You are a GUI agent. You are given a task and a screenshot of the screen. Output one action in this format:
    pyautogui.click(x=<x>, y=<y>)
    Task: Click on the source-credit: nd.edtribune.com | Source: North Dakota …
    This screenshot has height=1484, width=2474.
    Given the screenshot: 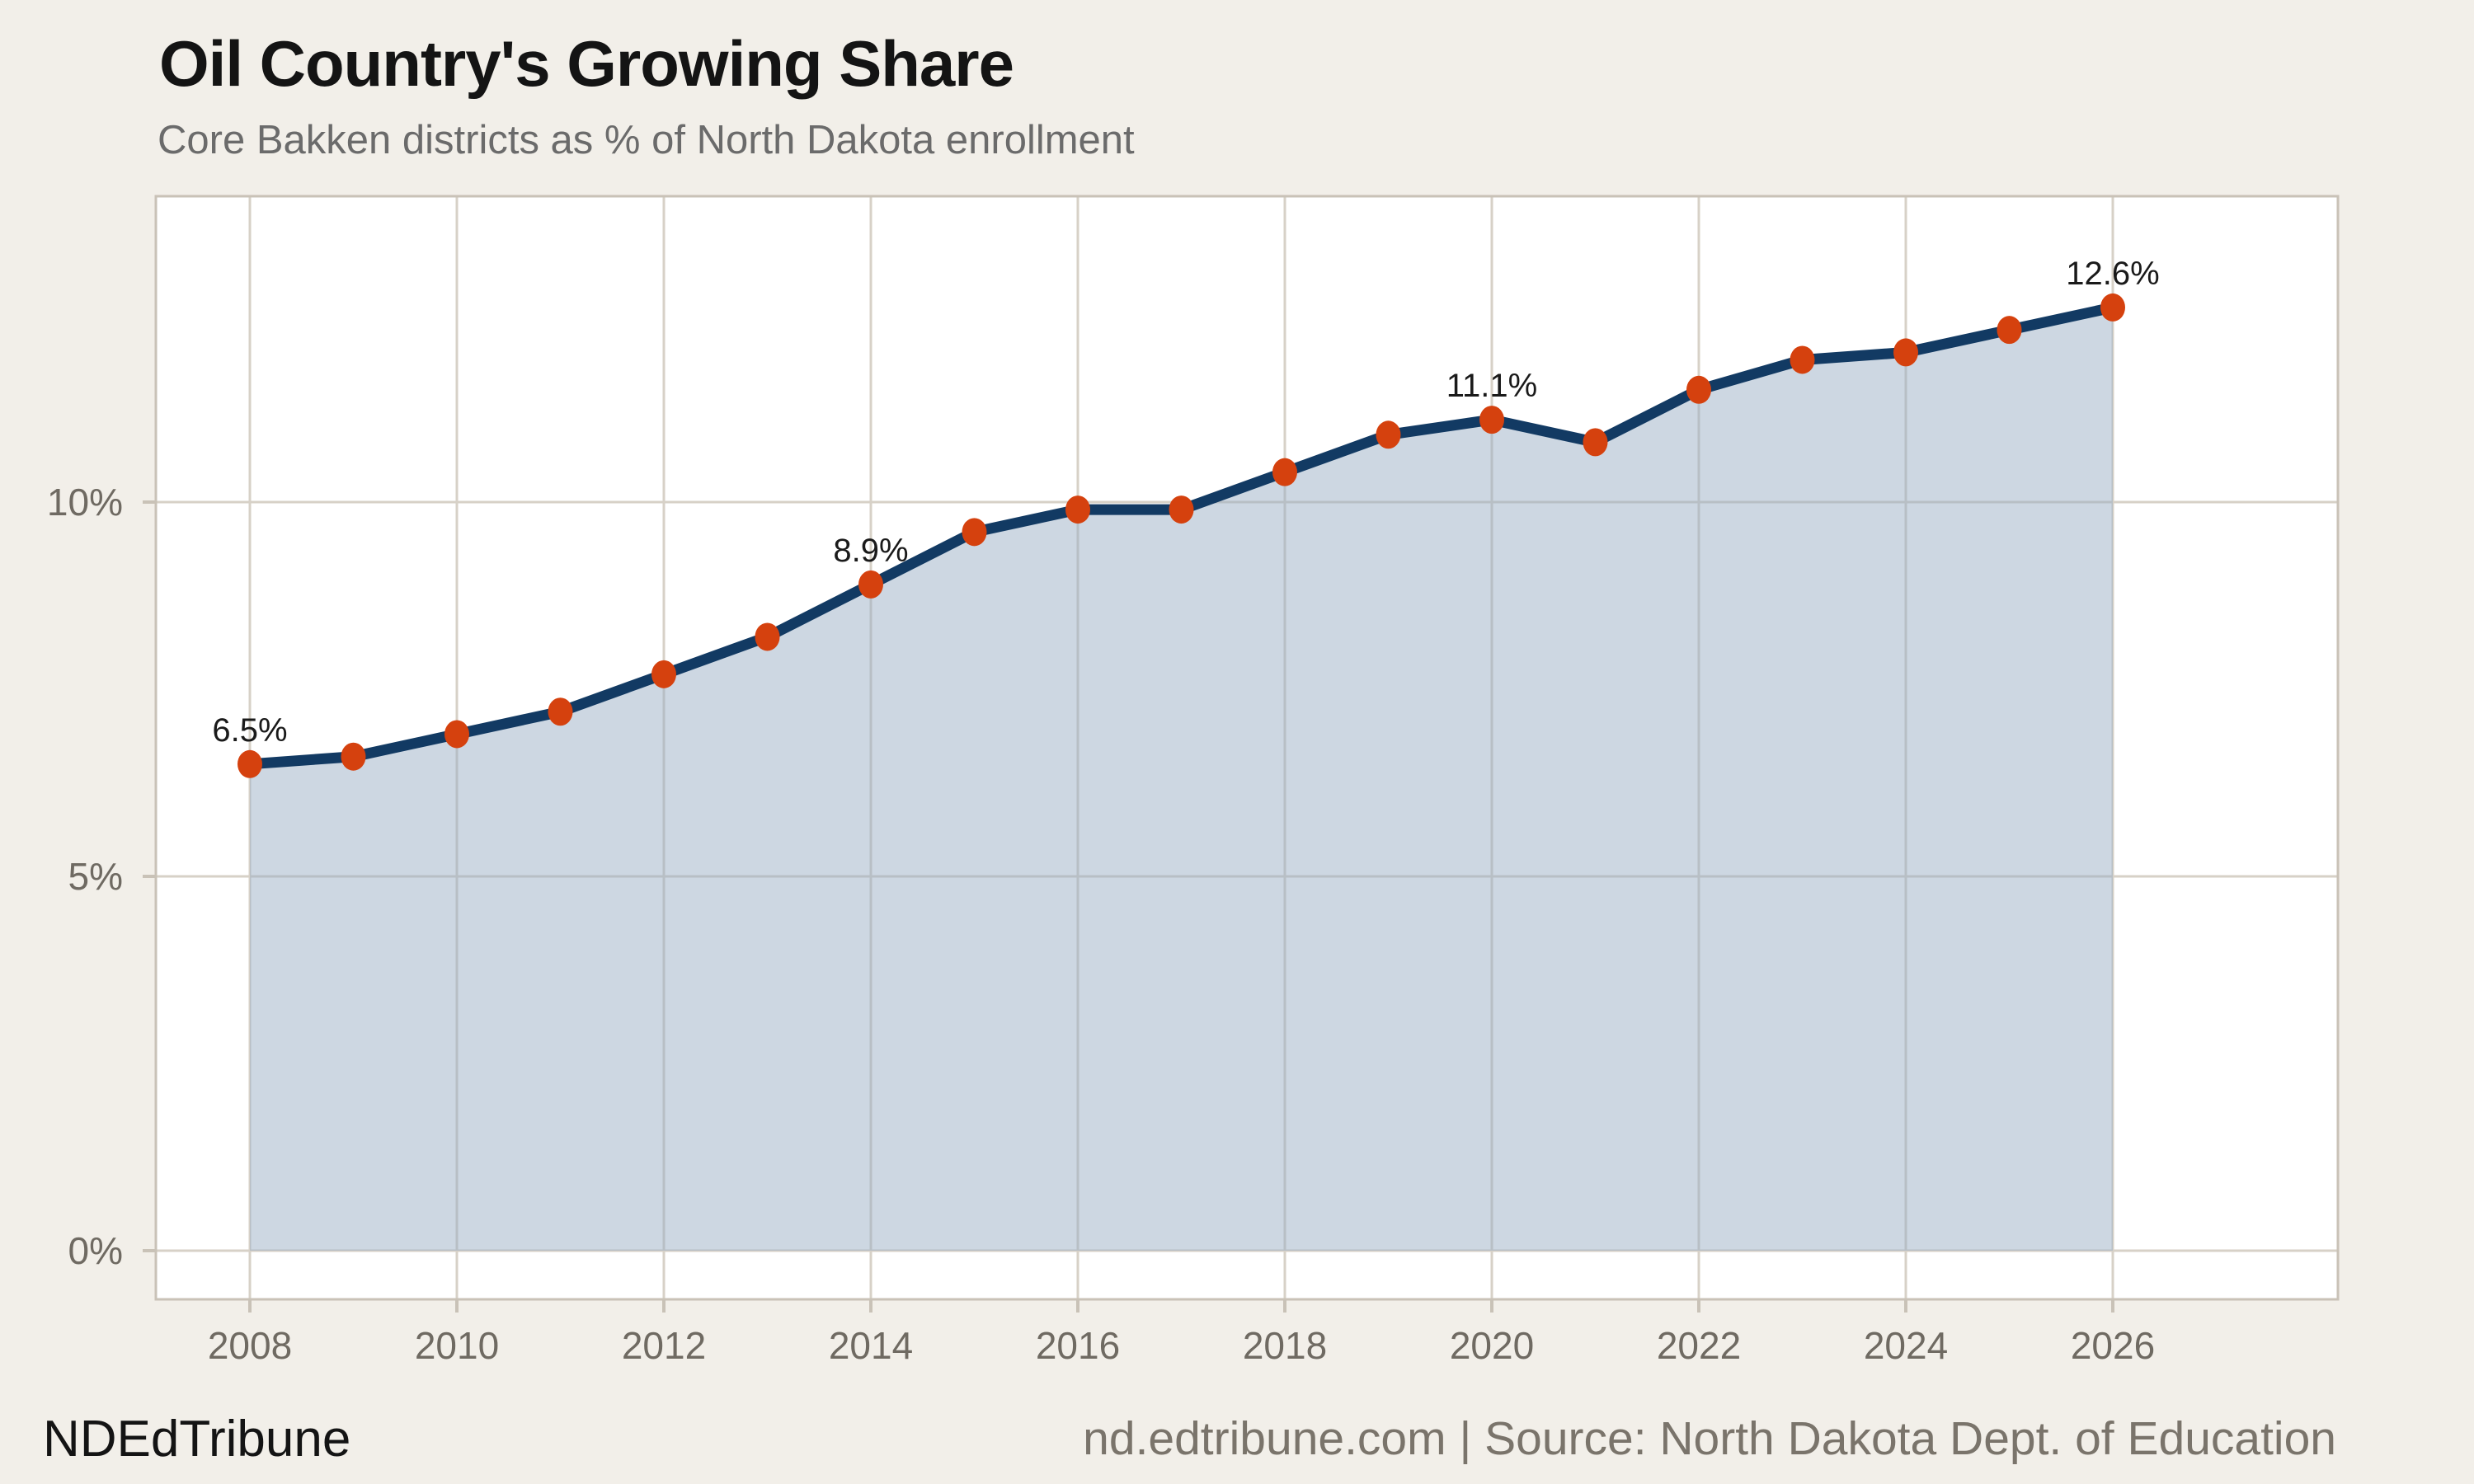 What is the action you would take?
    pyautogui.click(x=1709, y=1438)
    